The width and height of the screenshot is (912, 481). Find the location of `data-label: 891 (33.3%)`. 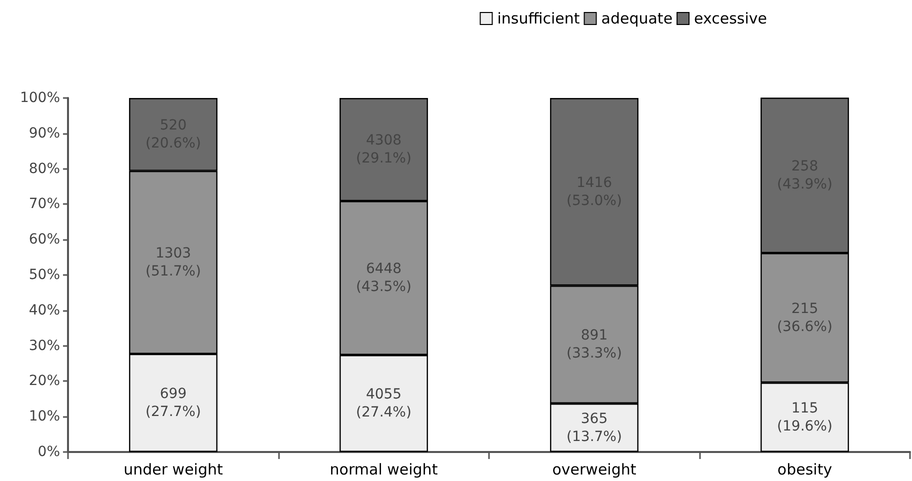

data-label: 891 (33.3%) is located at coordinates (594, 345).